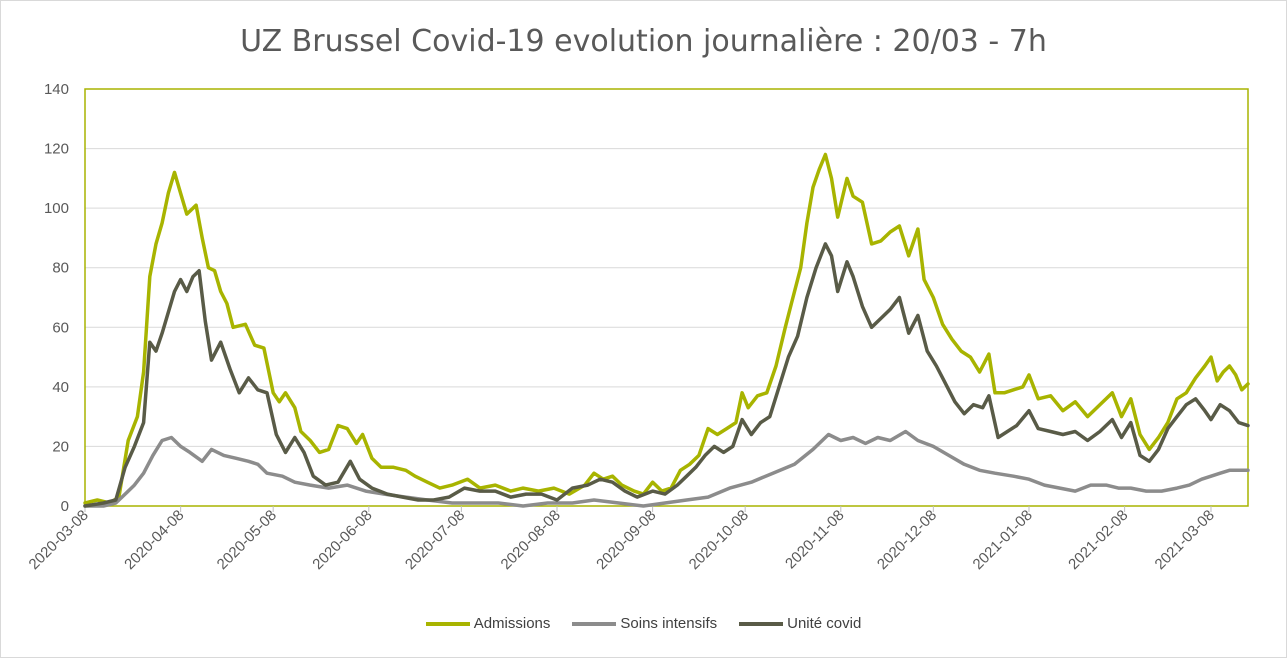 This screenshot has width=1287, height=658. Describe the element at coordinates (666, 468) in the screenshot. I see `series-line-soins-intensifs` at that location.